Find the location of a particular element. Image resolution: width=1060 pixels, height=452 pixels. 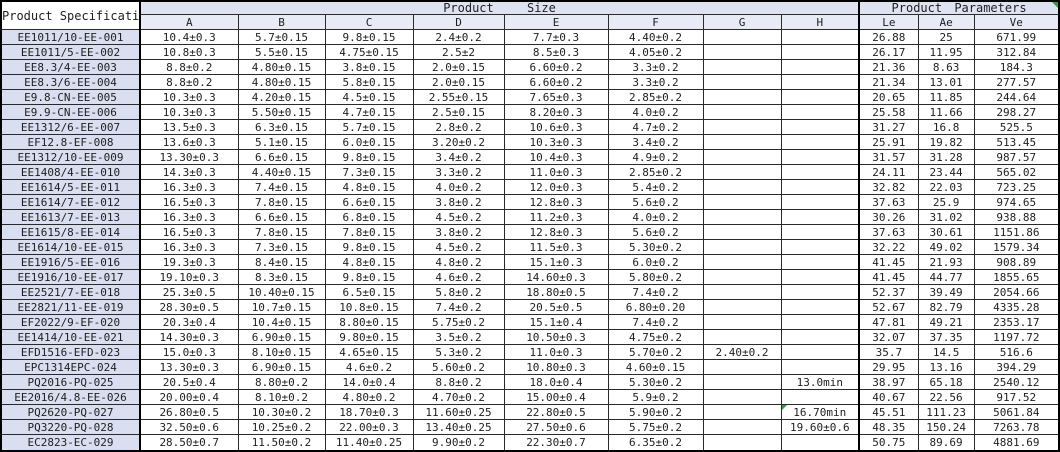

data-cell: 7.65±0.3 is located at coordinates (556, 97).